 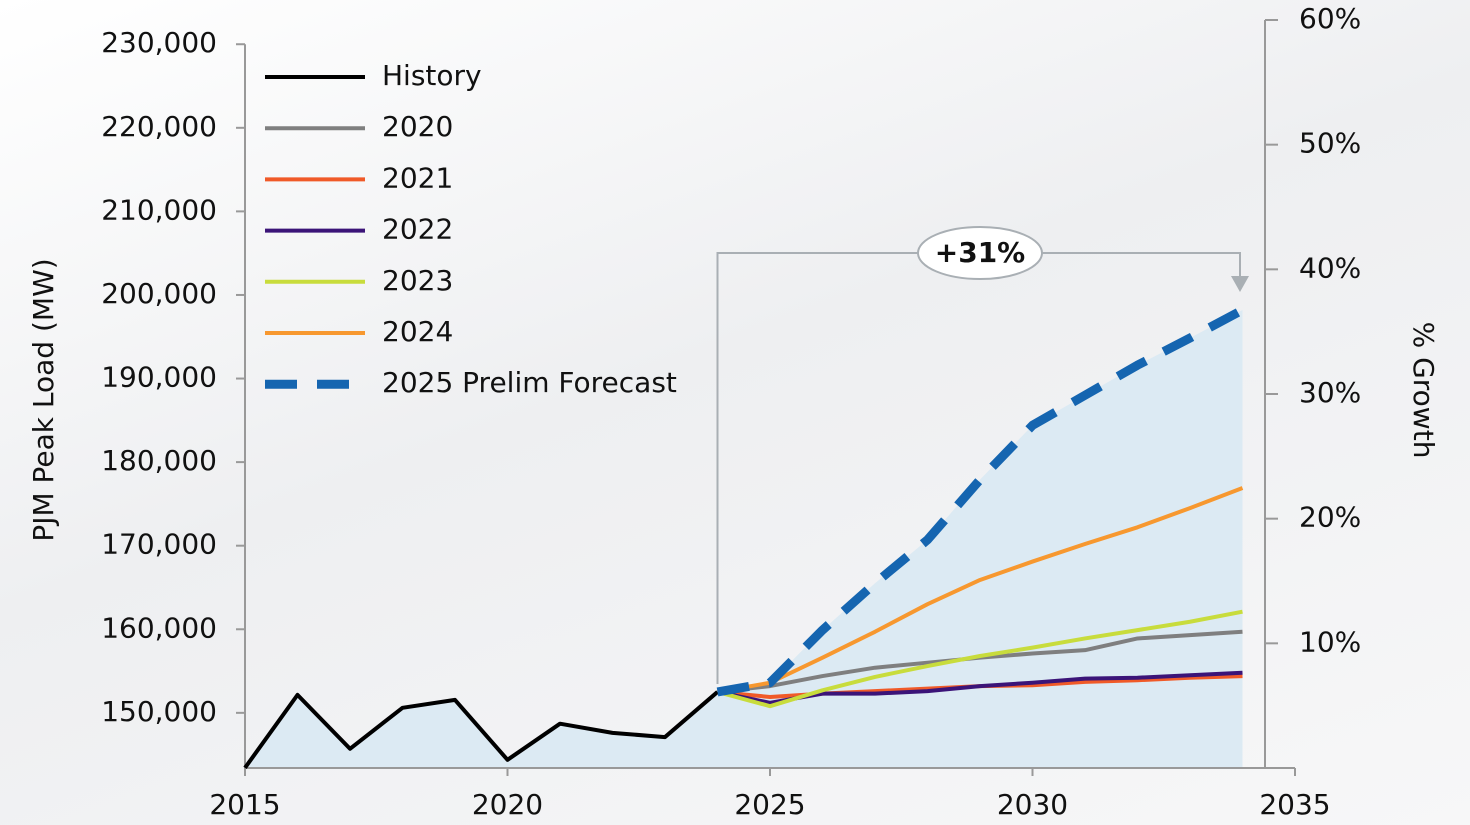 I want to click on x-tick-label: 2025, so click(x=769, y=804).